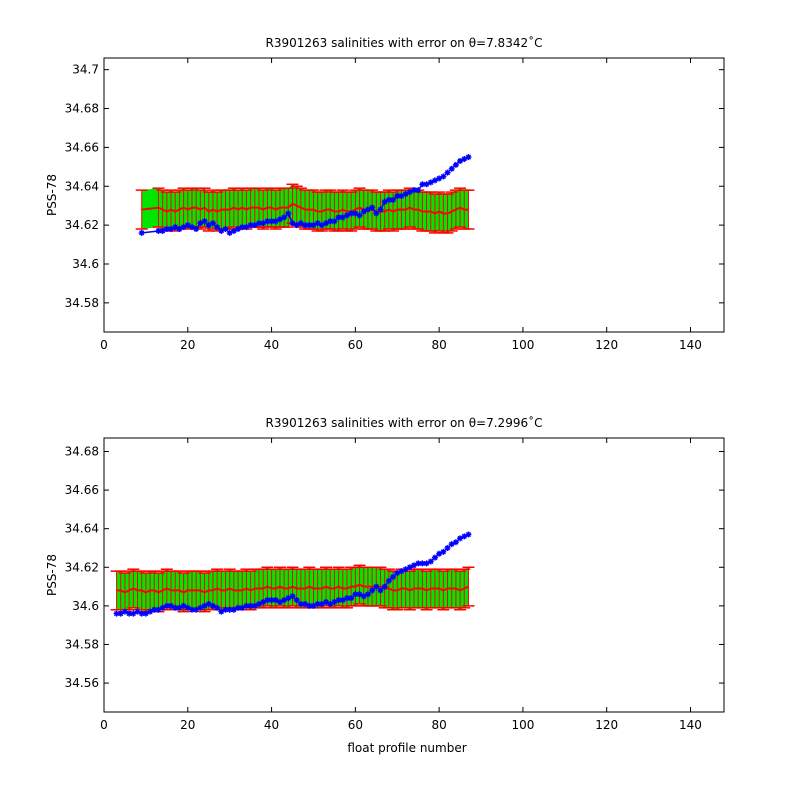 The height and width of the screenshot is (800, 800). Describe the element at coordinates (82, 529) in the screenshot. I see `y-tick-label: 34.64` at that location.